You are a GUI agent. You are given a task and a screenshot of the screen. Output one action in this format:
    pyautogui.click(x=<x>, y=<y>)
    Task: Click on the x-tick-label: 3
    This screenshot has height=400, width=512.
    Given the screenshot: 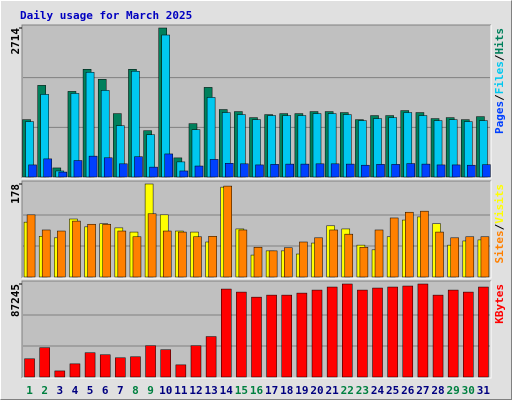 What is the action you would take?
    pyautogui.click(x=60, y=390)
    